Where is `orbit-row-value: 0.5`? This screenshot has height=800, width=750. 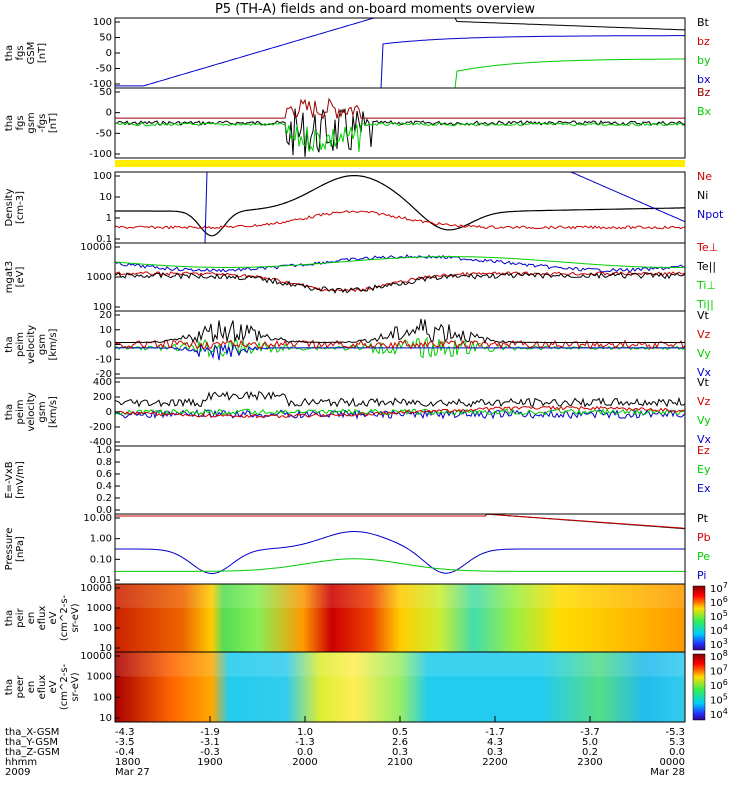 orbit-row-value: 0.5 is located at coordinates (400, 732).